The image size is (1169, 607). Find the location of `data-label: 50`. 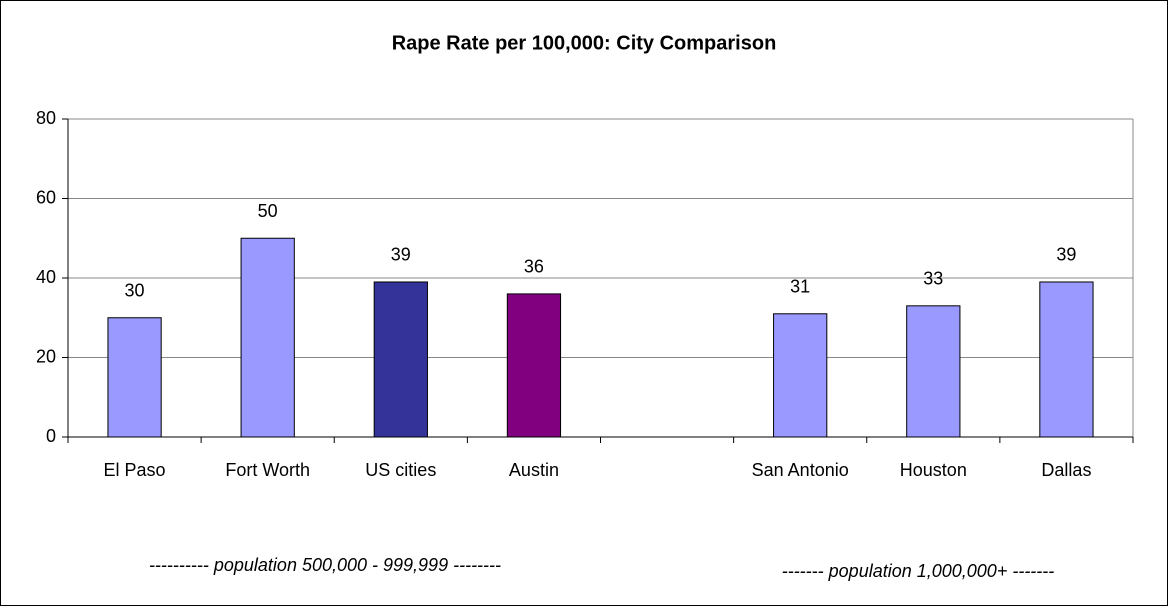

data-label: 50 is located at coordinates (268, 211).